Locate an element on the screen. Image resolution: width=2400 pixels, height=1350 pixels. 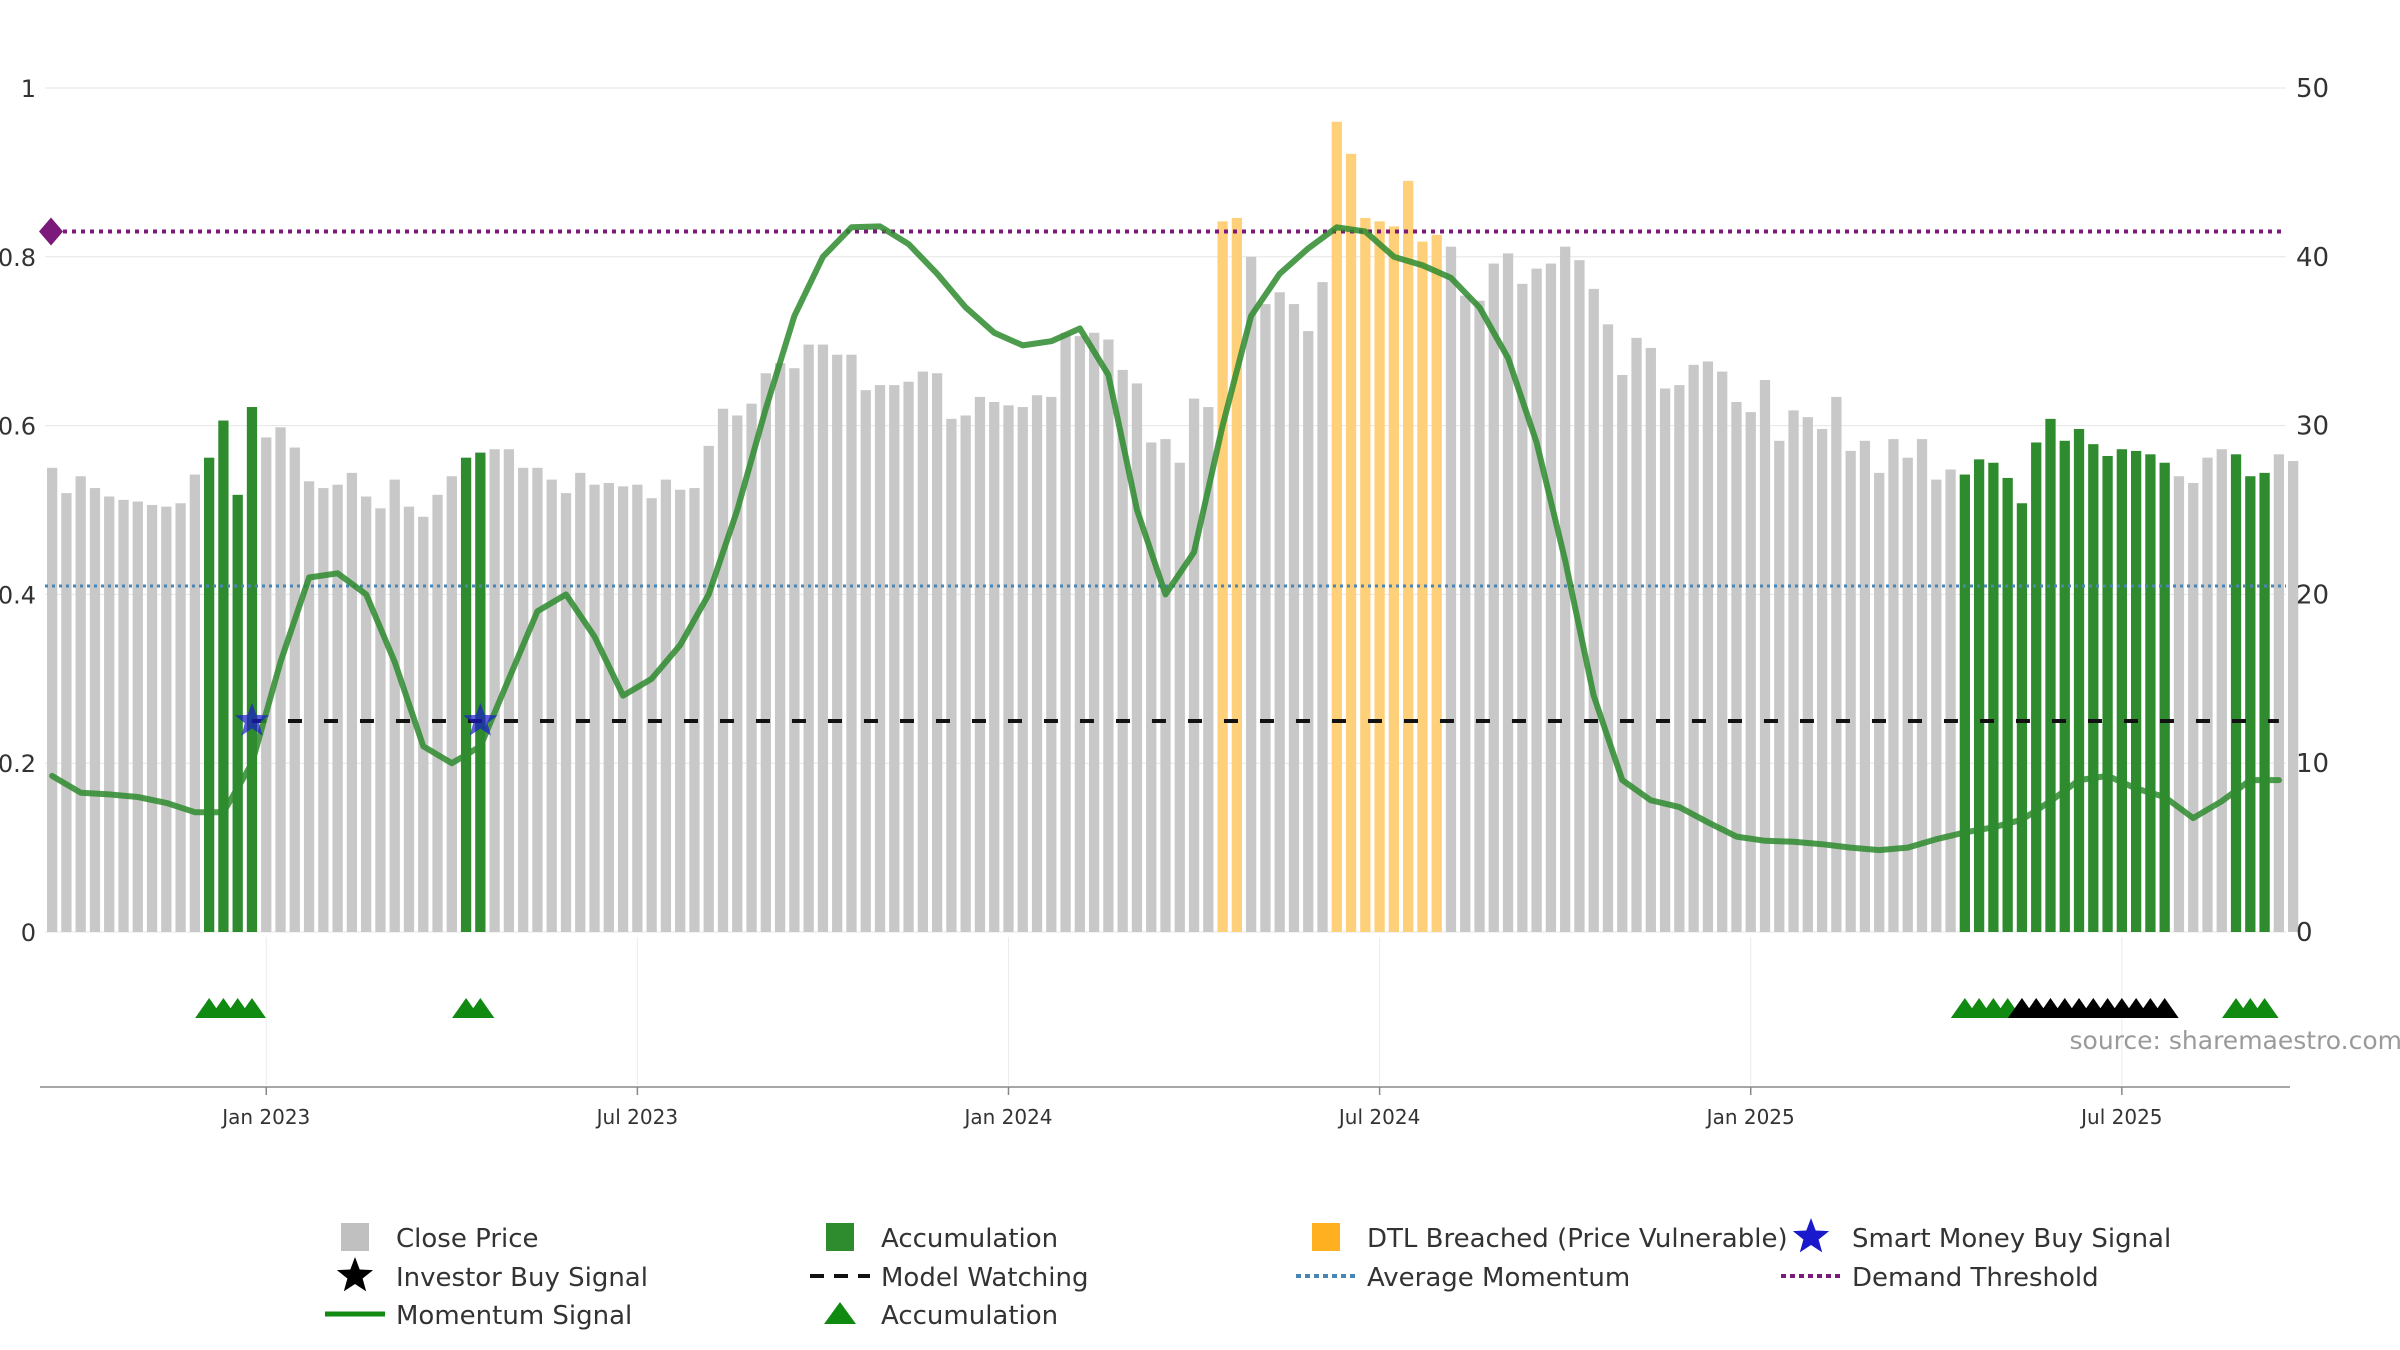
legend-demand-threshold-label: Demand Threshold is located at coordinates (1975, 1278).